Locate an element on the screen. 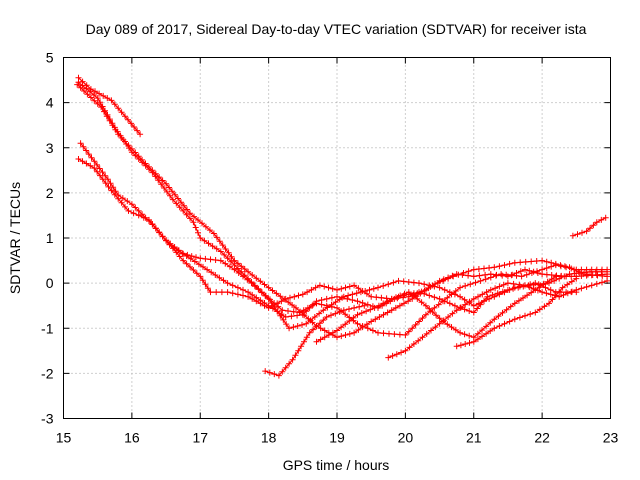 Image resolution: width=640 pixels, height=480 pixels. series-line is located at coordinates (386, 288).